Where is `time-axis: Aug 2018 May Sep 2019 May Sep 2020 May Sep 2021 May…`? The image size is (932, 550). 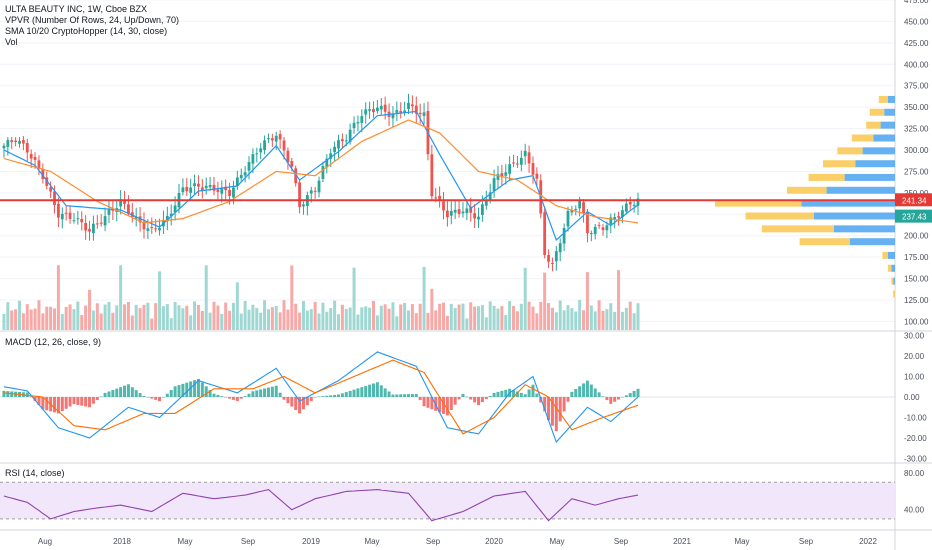 time-axis: Aug 2018 May Sep 2019 May Sep 2020 May Sep 2021 May… is located at coordinates (458, 541).